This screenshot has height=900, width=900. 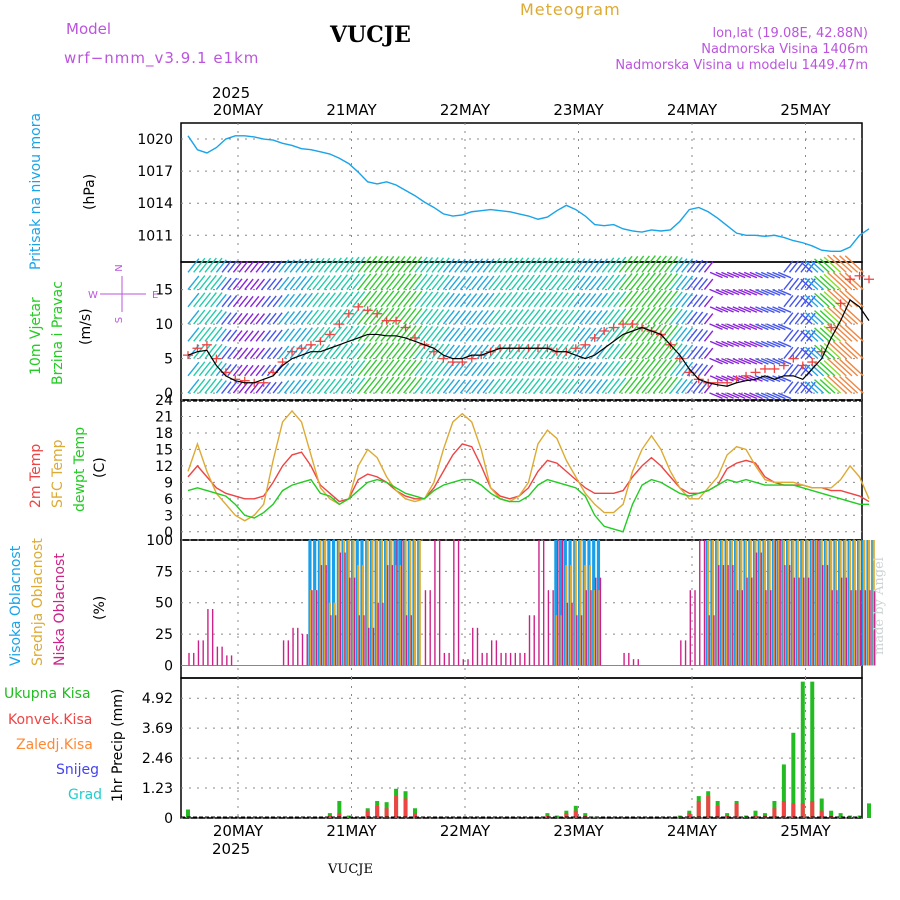 What do you see at coordinates (60, 609) in the screenshot?
I see `cloud-label-low: Niska Oblacnost` at bounding box center [60, 609].